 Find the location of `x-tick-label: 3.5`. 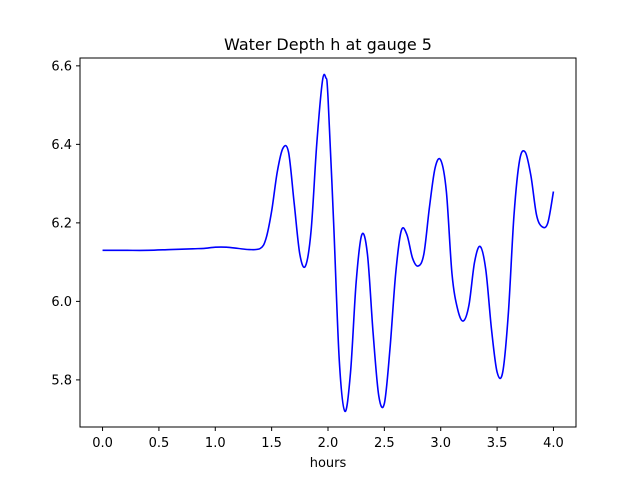

x-tick-label: 3.5 is located at coordinates (497, 443).